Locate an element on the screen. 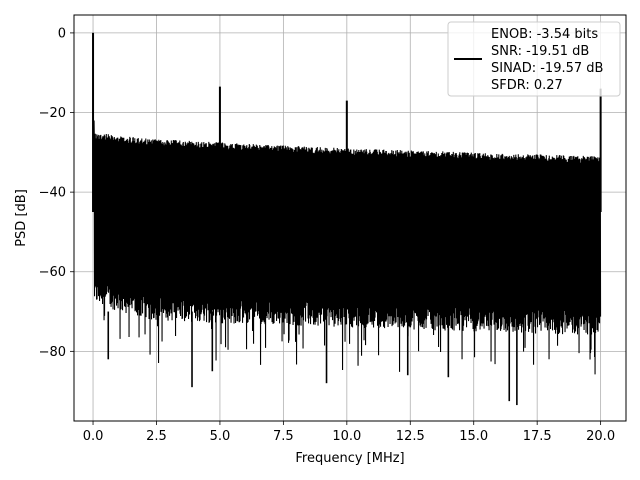 Image resolution: width=640 pixels, height=480 pixels. legend-sinad: SINAD: -19.57 dB is located at coordinates (547, 68).